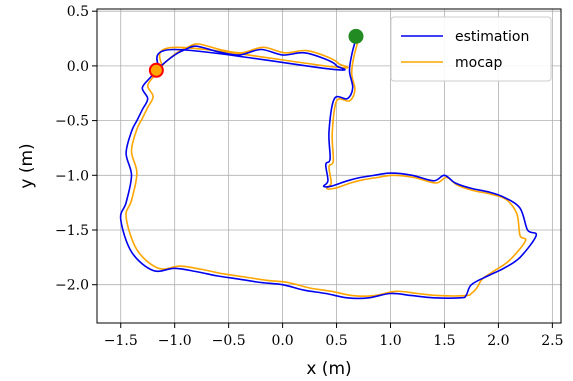 This screenshot has width=573, height=381. Describe the element at coordinates (444, 341) in the screenshot. I see `x-tick-label: 1.5` at that location.